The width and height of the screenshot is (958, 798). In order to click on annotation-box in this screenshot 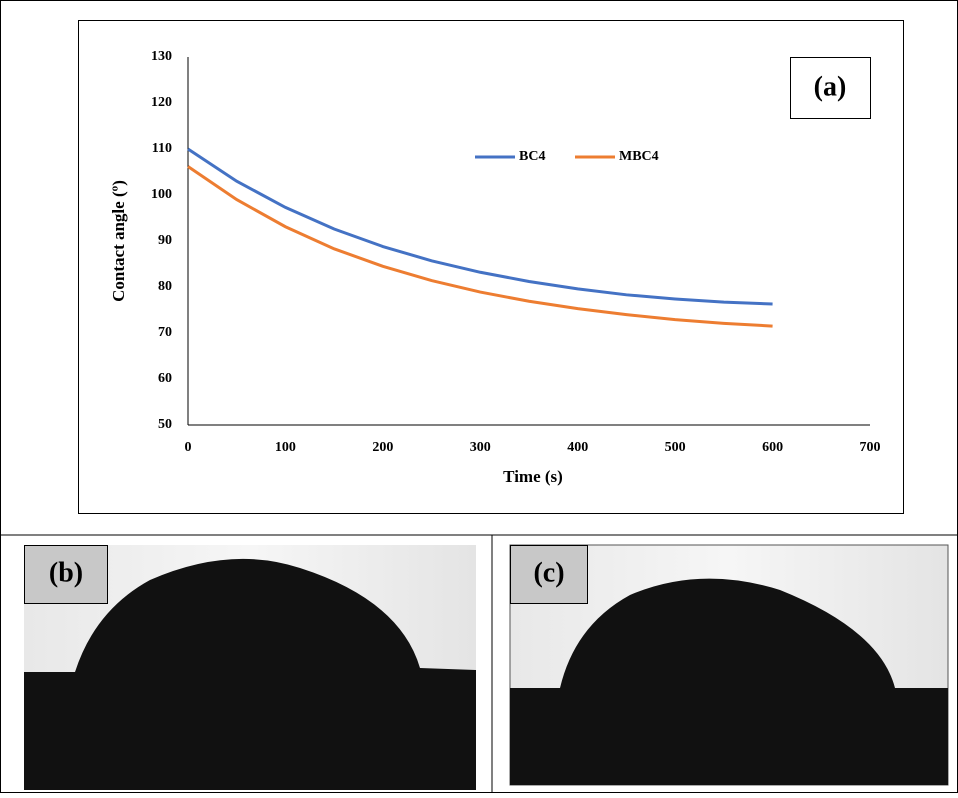, I will do `click(830, 88)`.